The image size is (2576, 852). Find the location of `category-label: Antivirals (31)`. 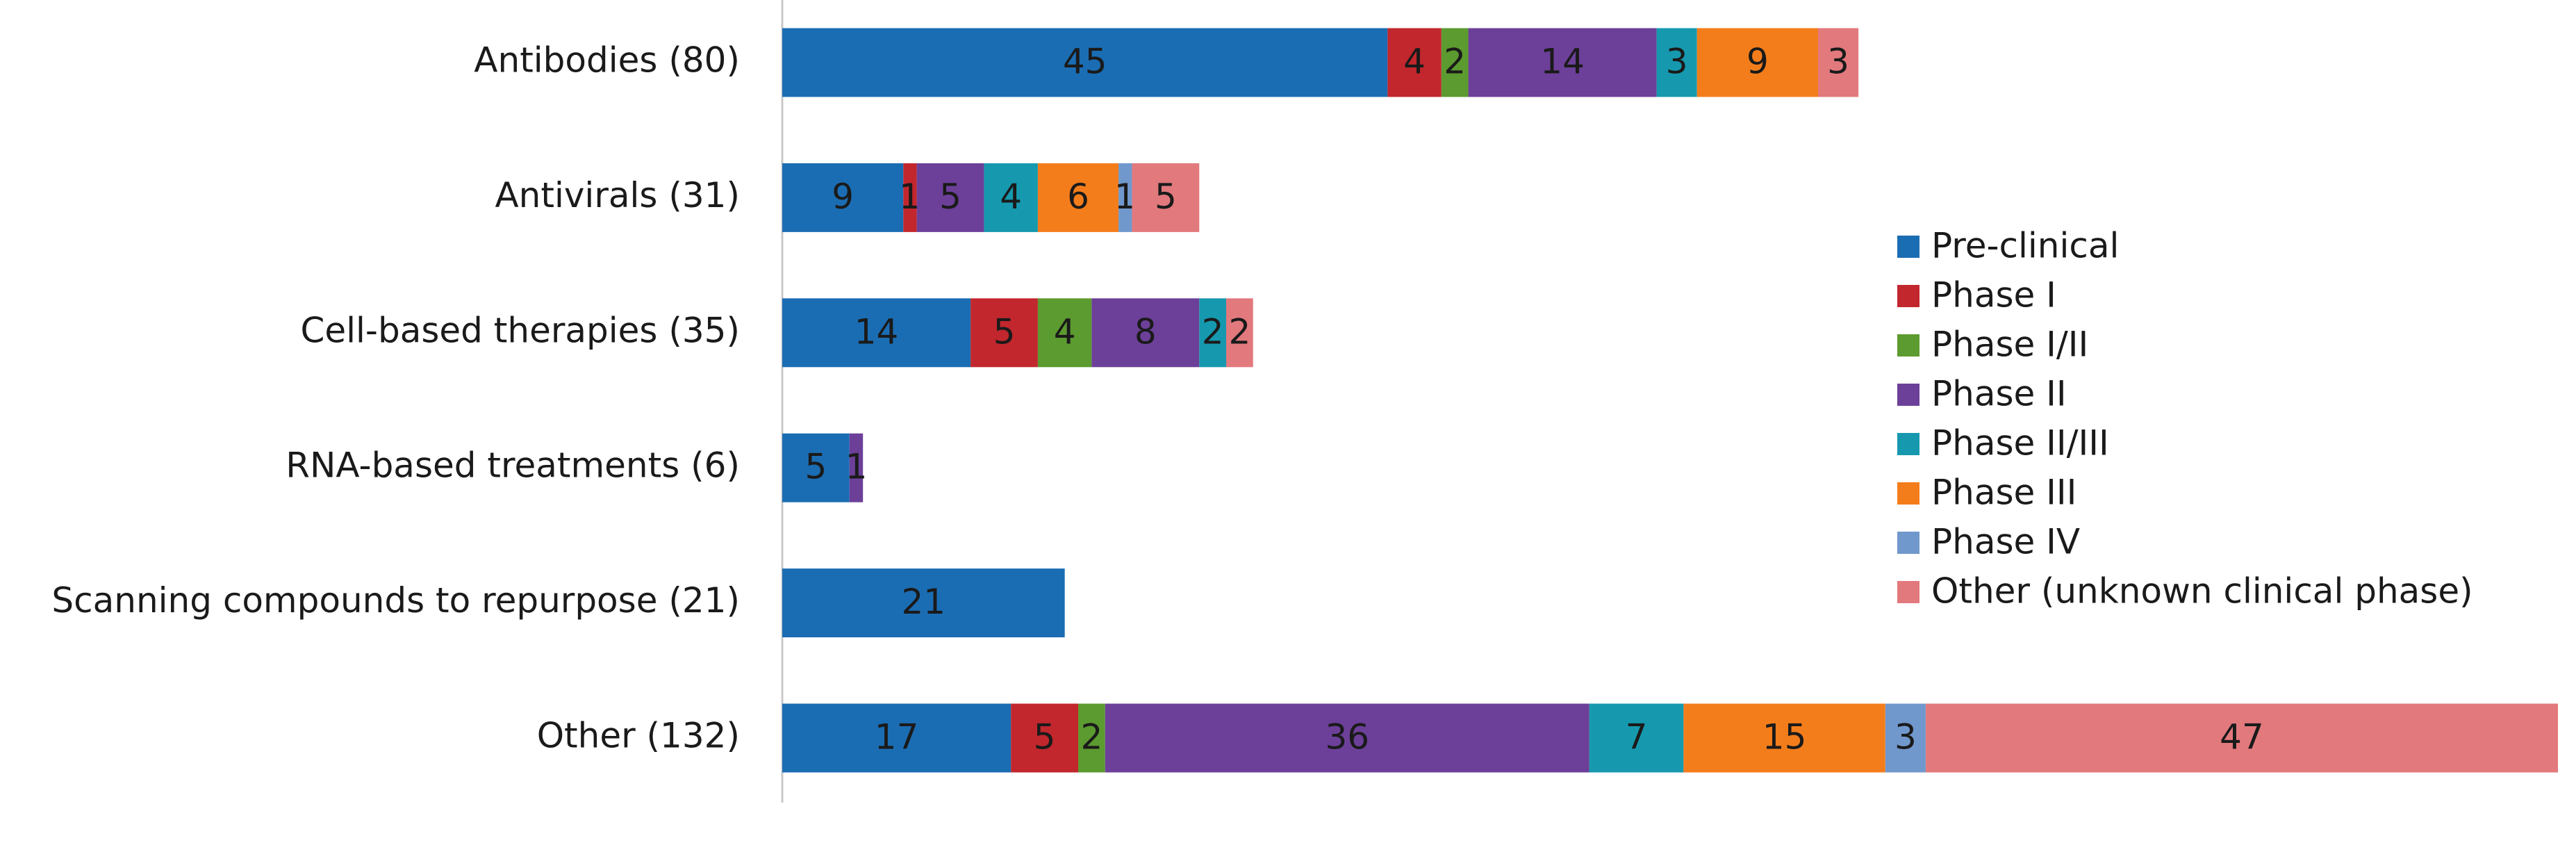

category-label: Antivirals (31) is located at coordinates (618, 195).